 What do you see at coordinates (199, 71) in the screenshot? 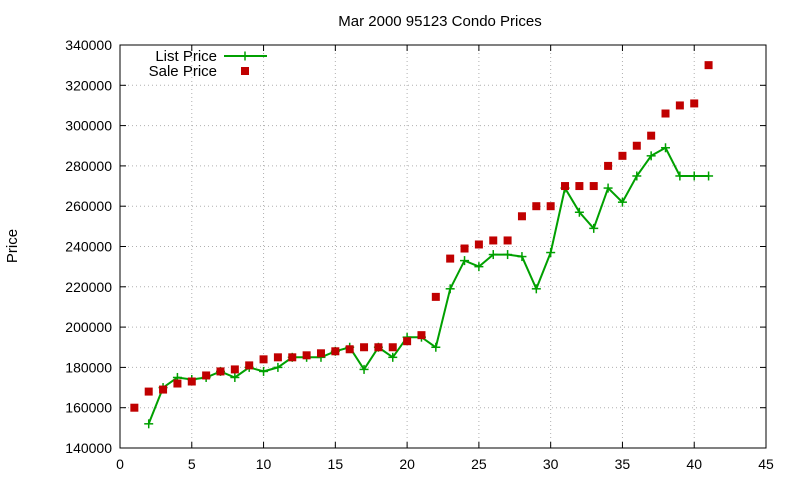
I see `legend-entry-sale-price: Sale Price` at bounding box center [199, 71].